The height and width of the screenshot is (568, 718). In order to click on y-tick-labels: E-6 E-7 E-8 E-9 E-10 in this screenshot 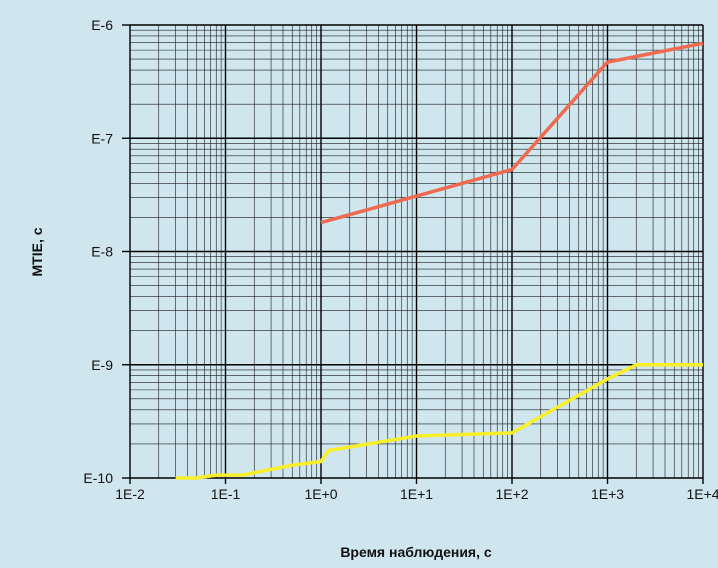, I will do `click(98, 251)`.